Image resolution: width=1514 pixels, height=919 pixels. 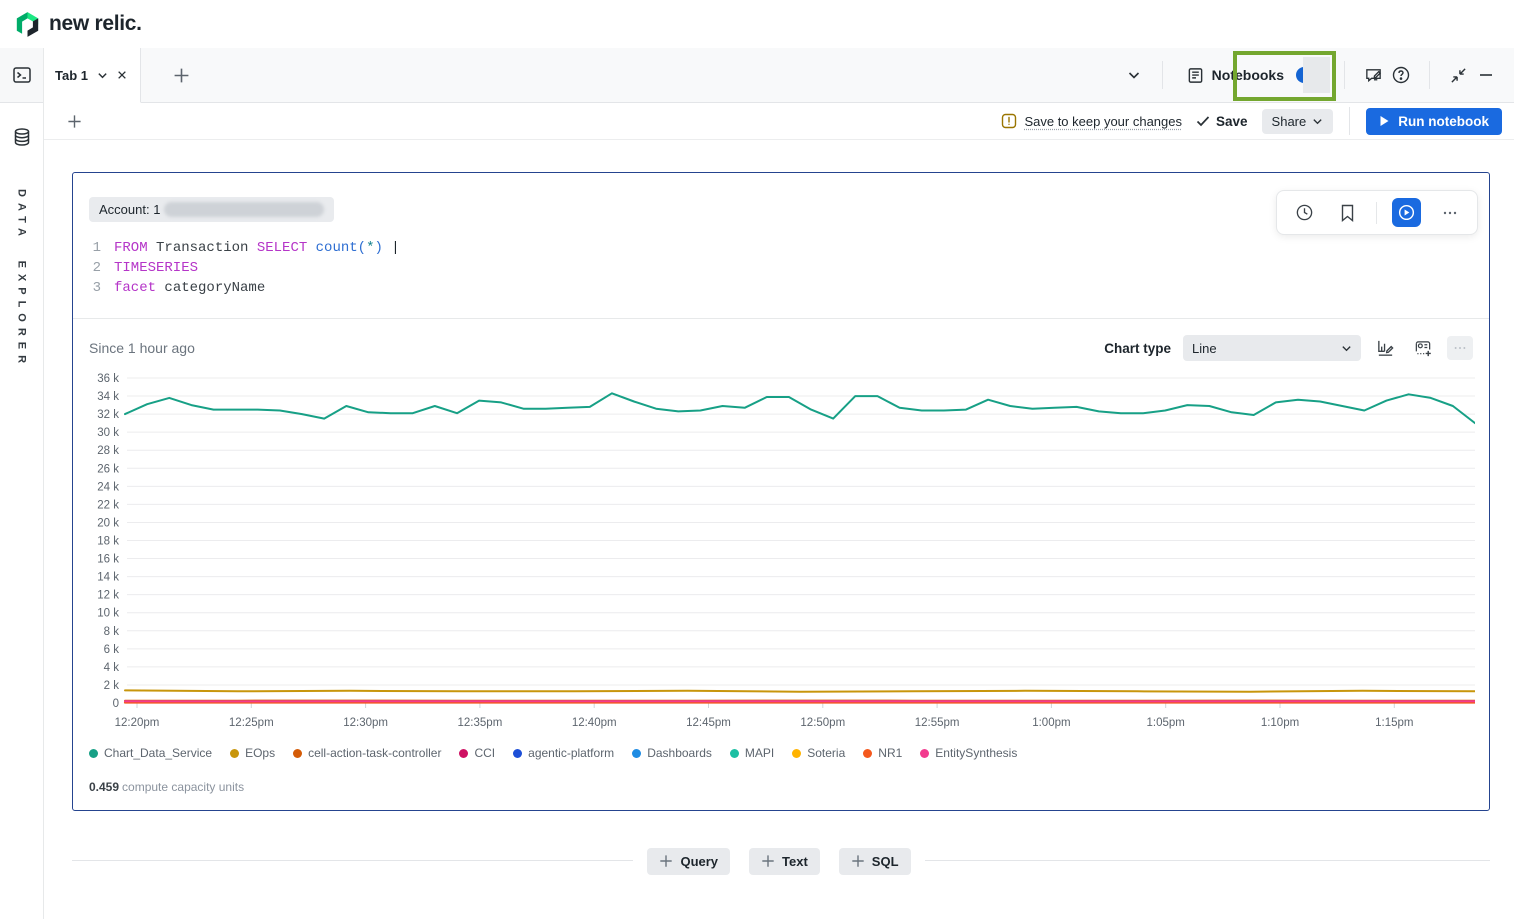 I want to click on new-relic-logo: new relic., so click(x=78, y=24).